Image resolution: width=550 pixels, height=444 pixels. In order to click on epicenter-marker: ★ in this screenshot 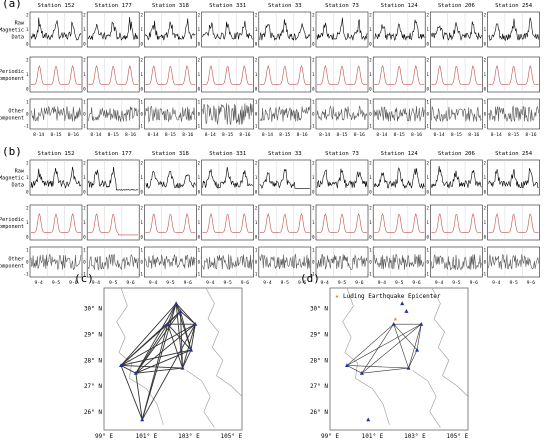, I will do `click(395, 319)`.